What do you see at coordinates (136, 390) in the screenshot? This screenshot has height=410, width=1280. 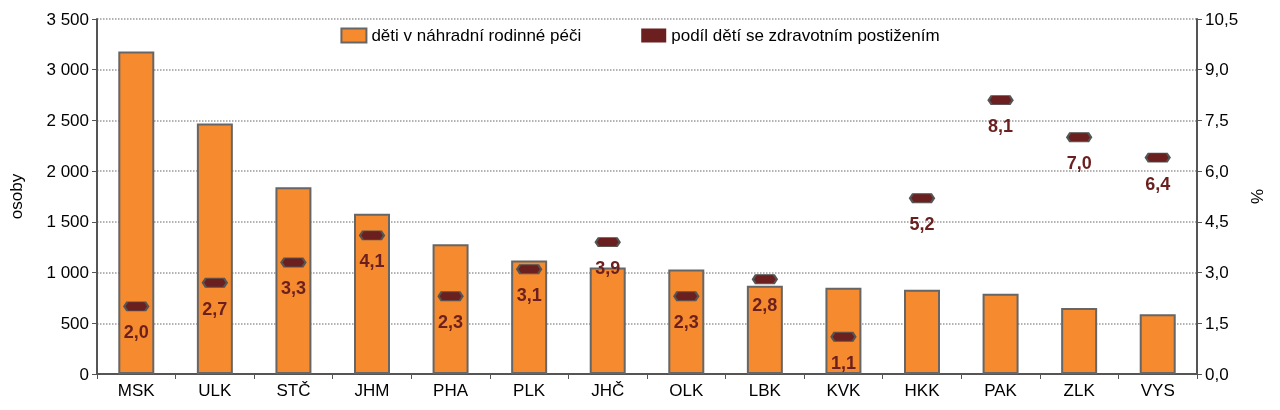 I see `x-tick-label: MSK` at bounding box center [136, 390].